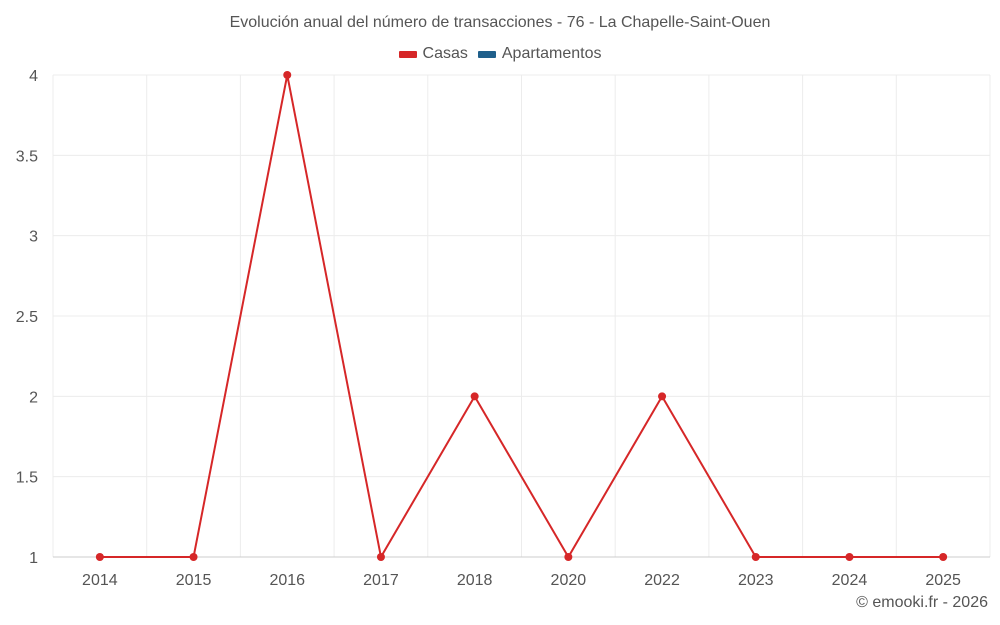 The height and width of the screenshot is (625, 1000). I want to click on credit-text: © emooki.fr - 2026, so click(922, 602).